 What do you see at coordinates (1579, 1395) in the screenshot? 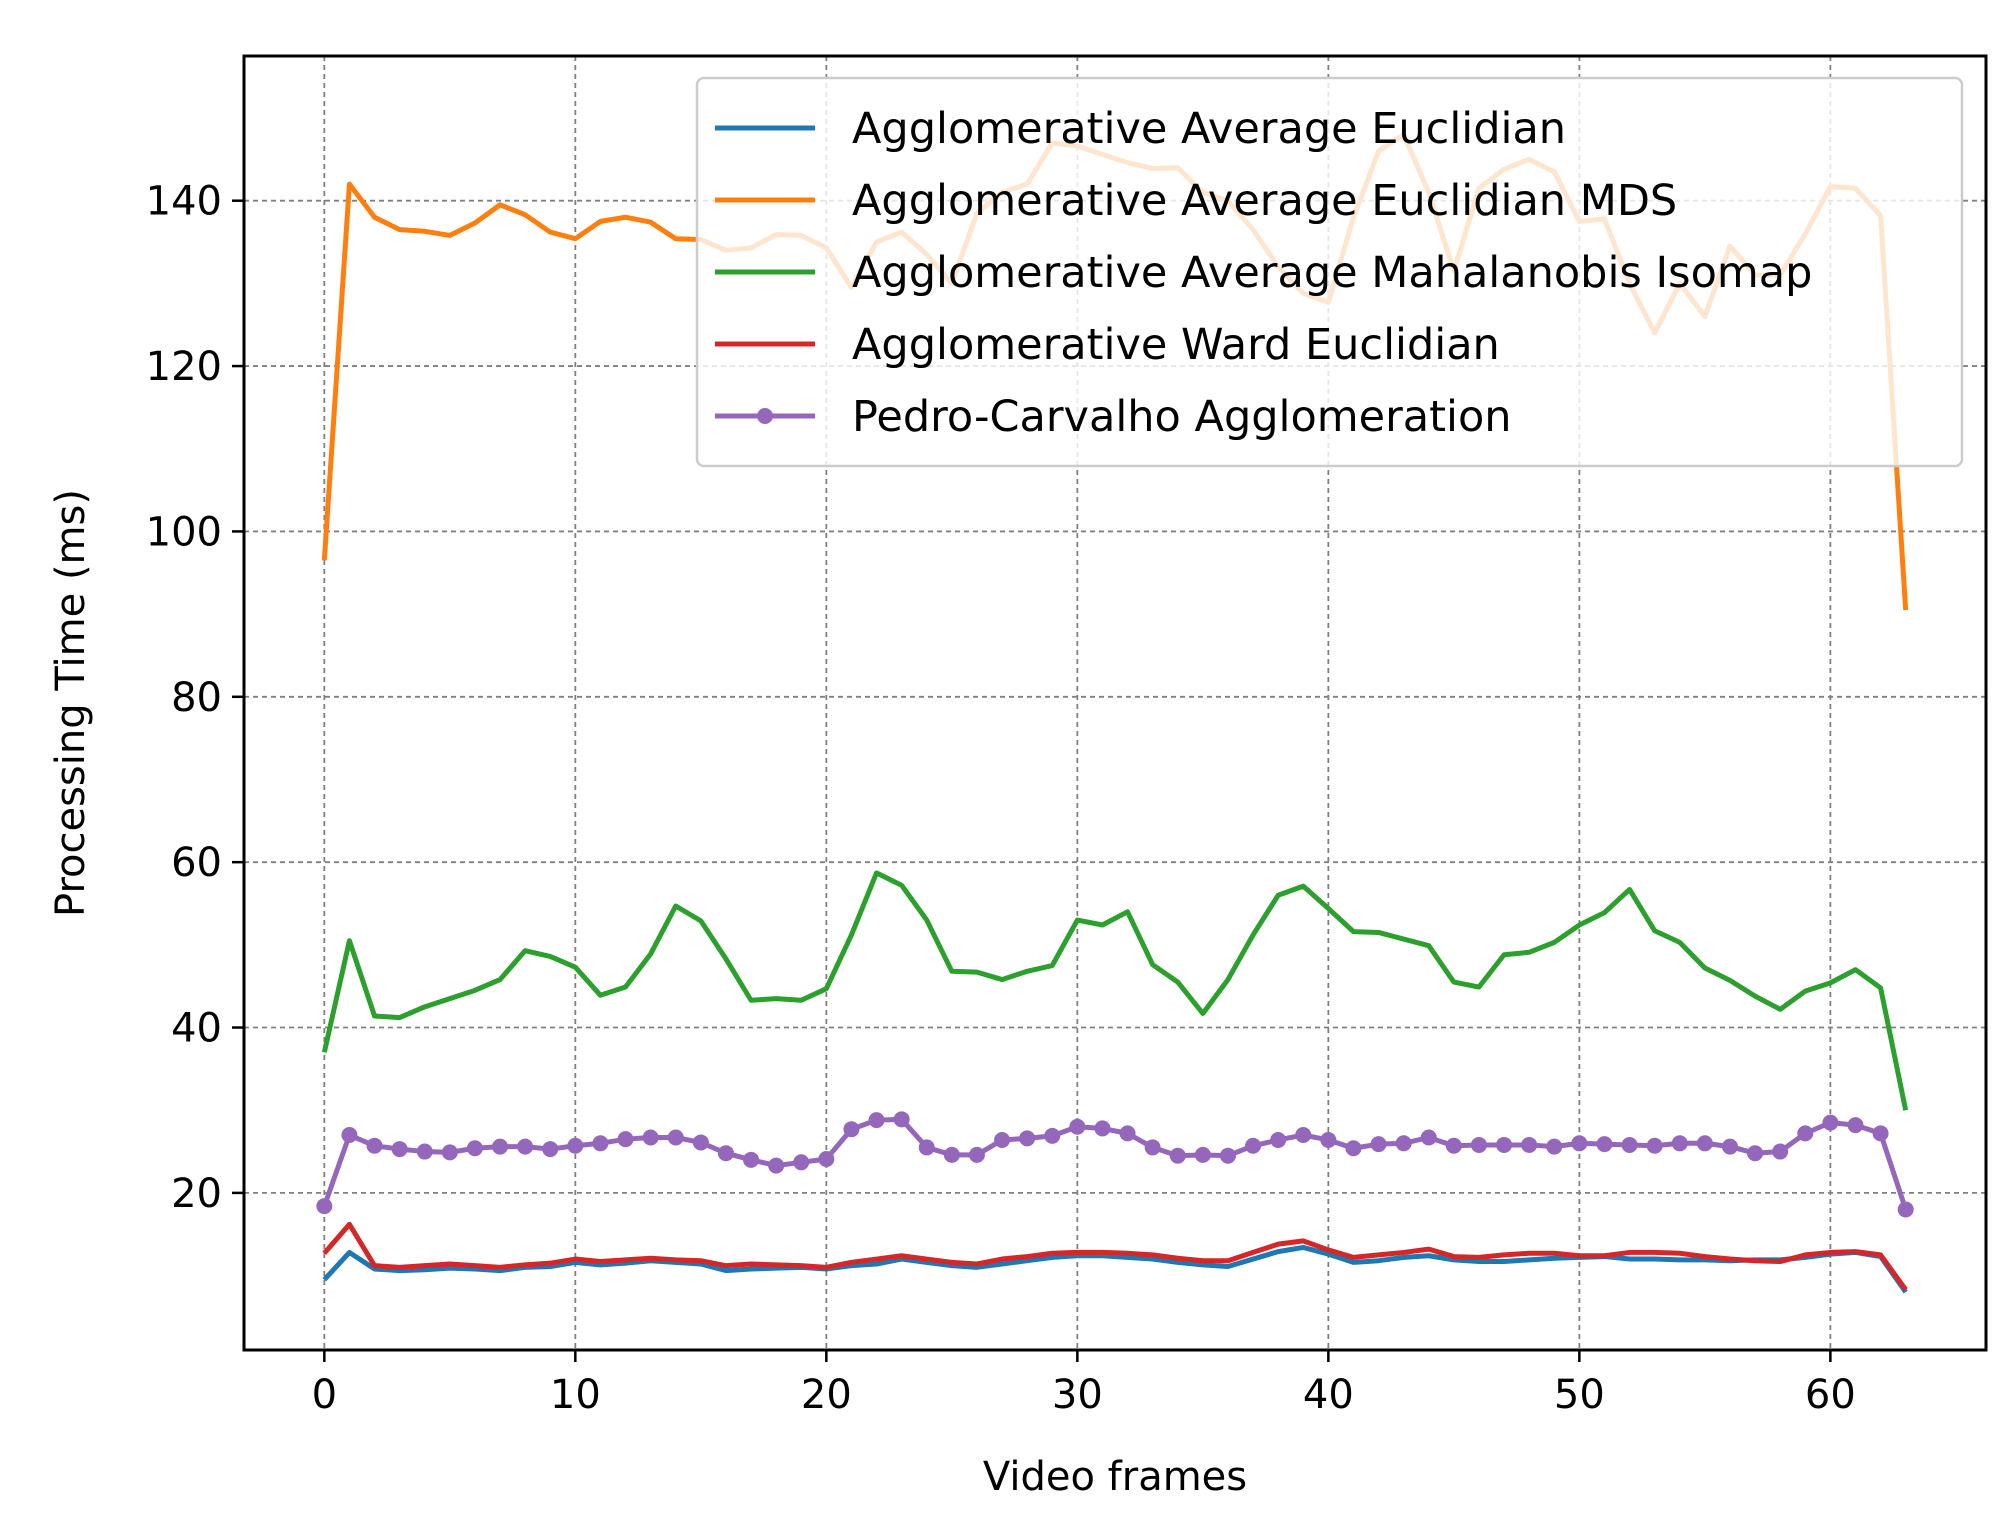
I see `x-tick-label: 50` at bounding box center [1579, 1395].